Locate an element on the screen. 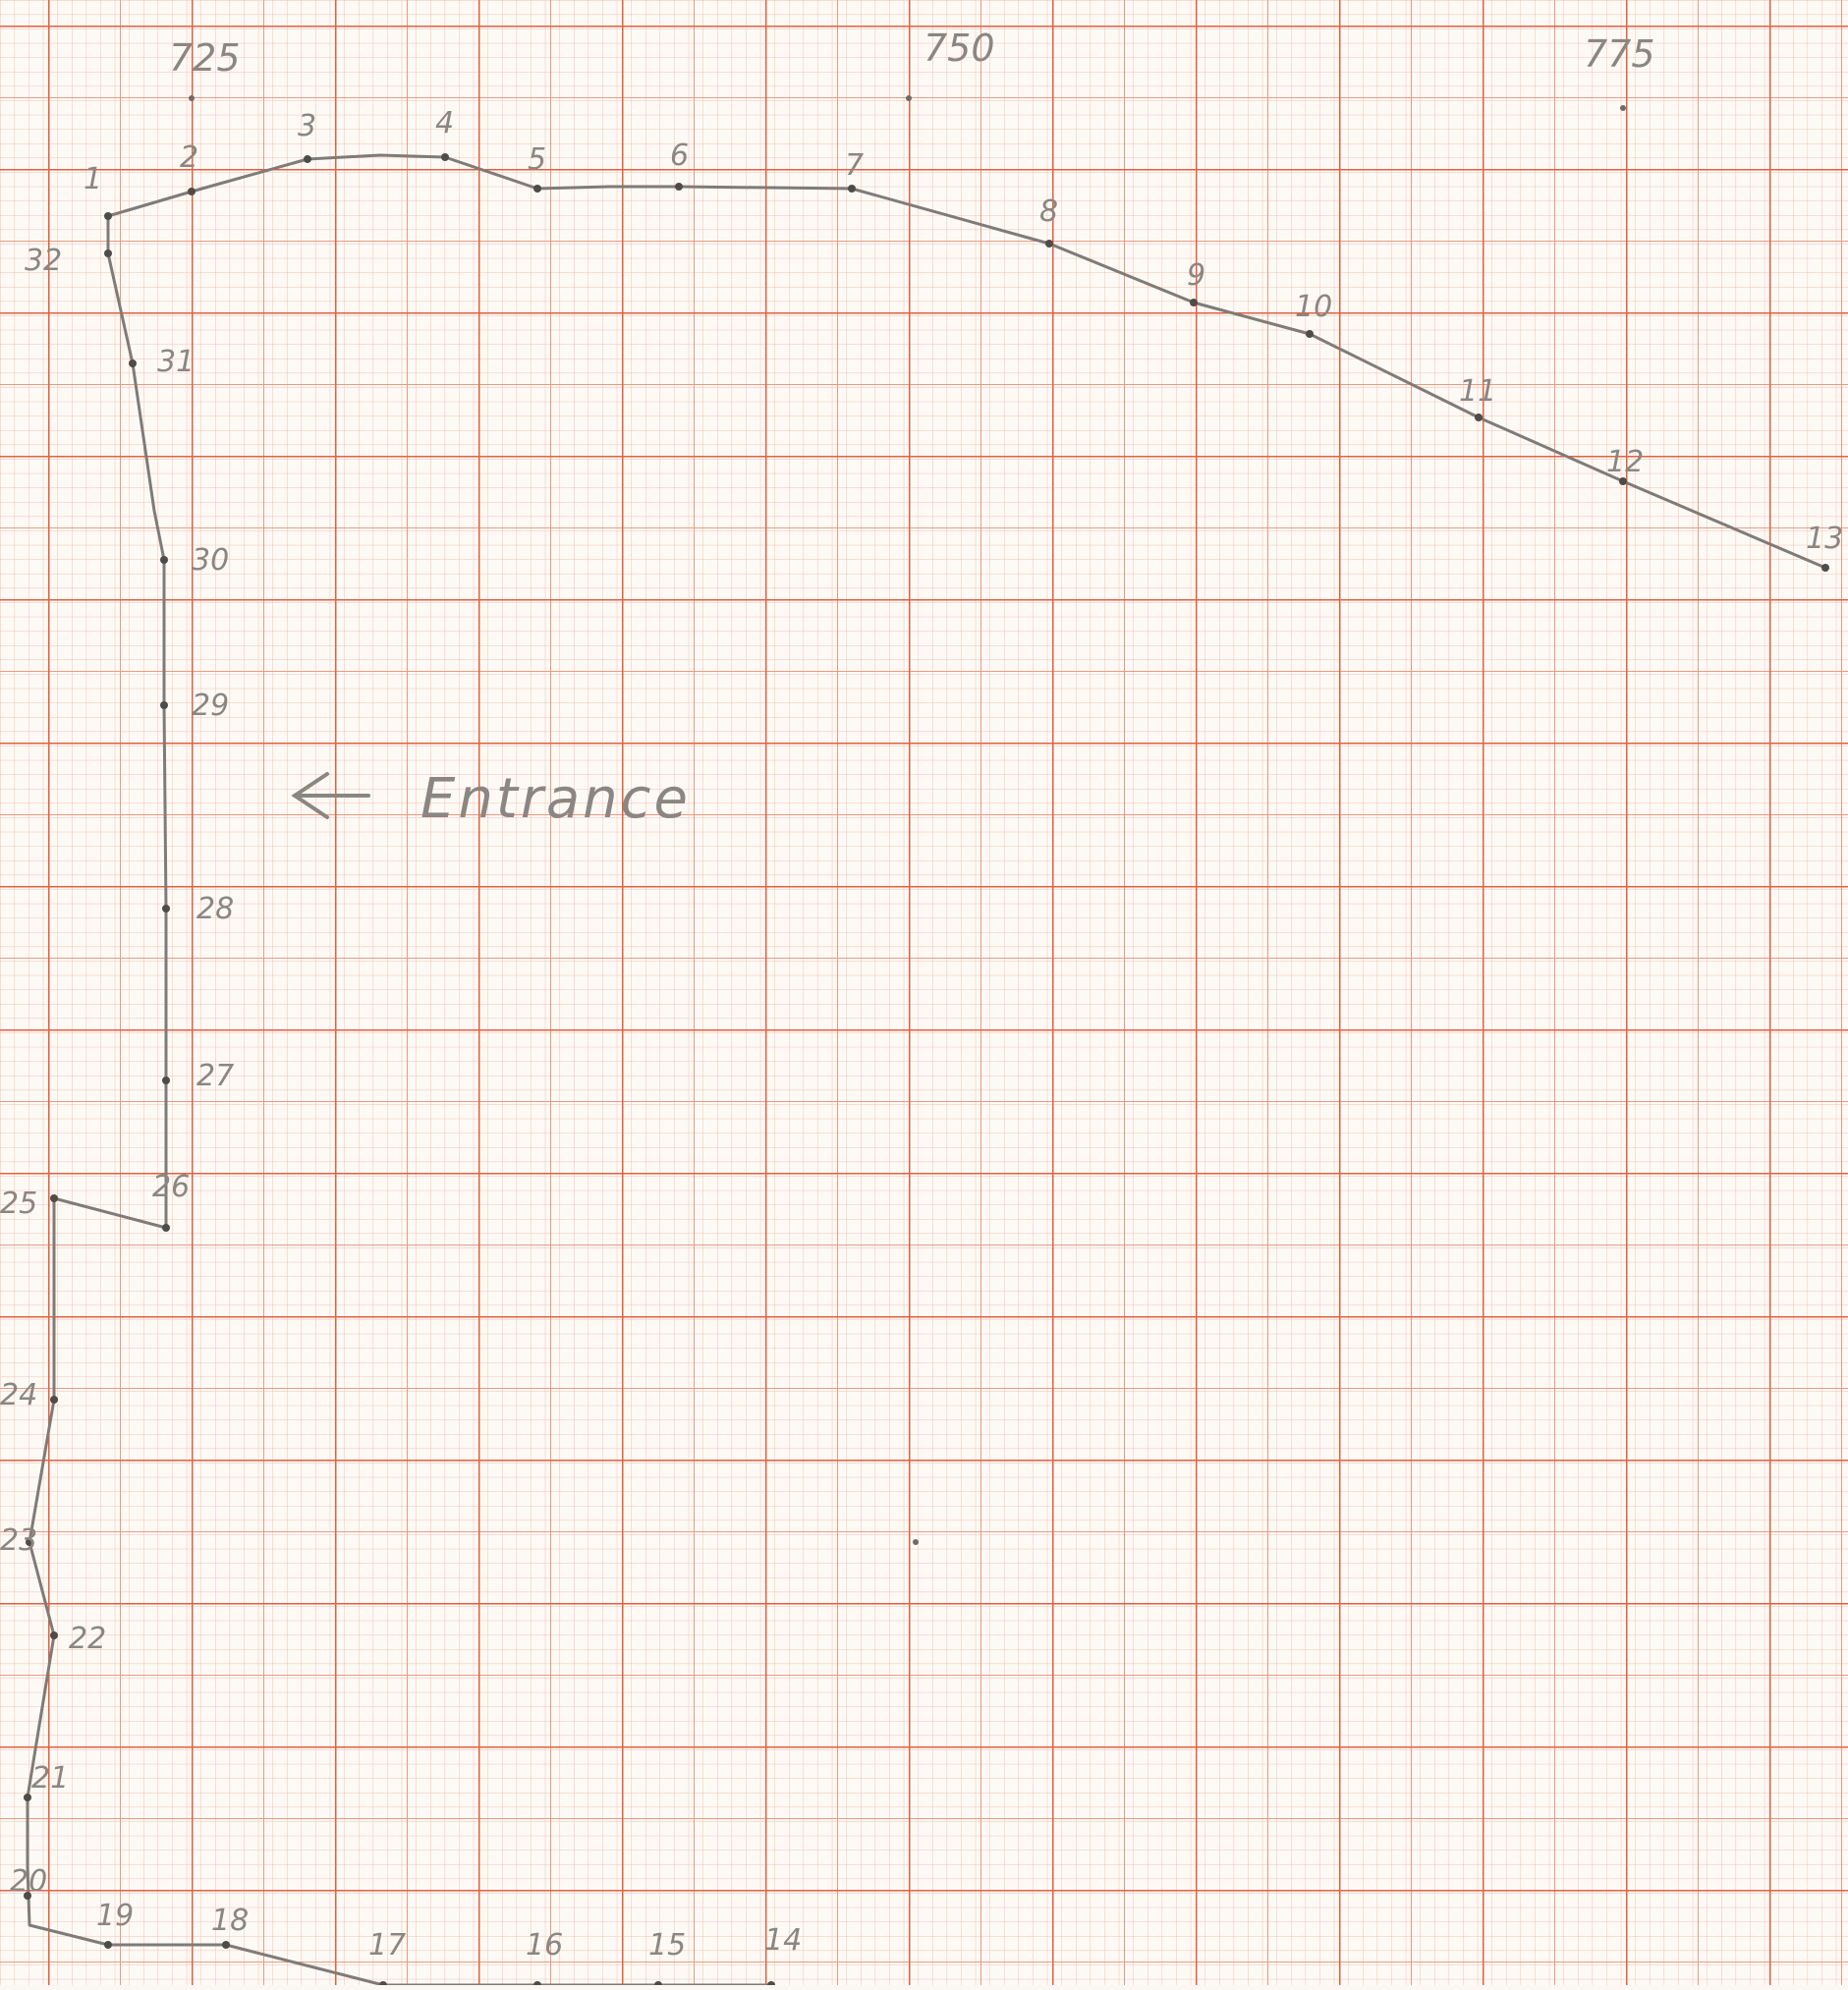 The width and height of the screenshot is (1848, 1990). point-label-8: 8 is located at coordinates (1048, 211).